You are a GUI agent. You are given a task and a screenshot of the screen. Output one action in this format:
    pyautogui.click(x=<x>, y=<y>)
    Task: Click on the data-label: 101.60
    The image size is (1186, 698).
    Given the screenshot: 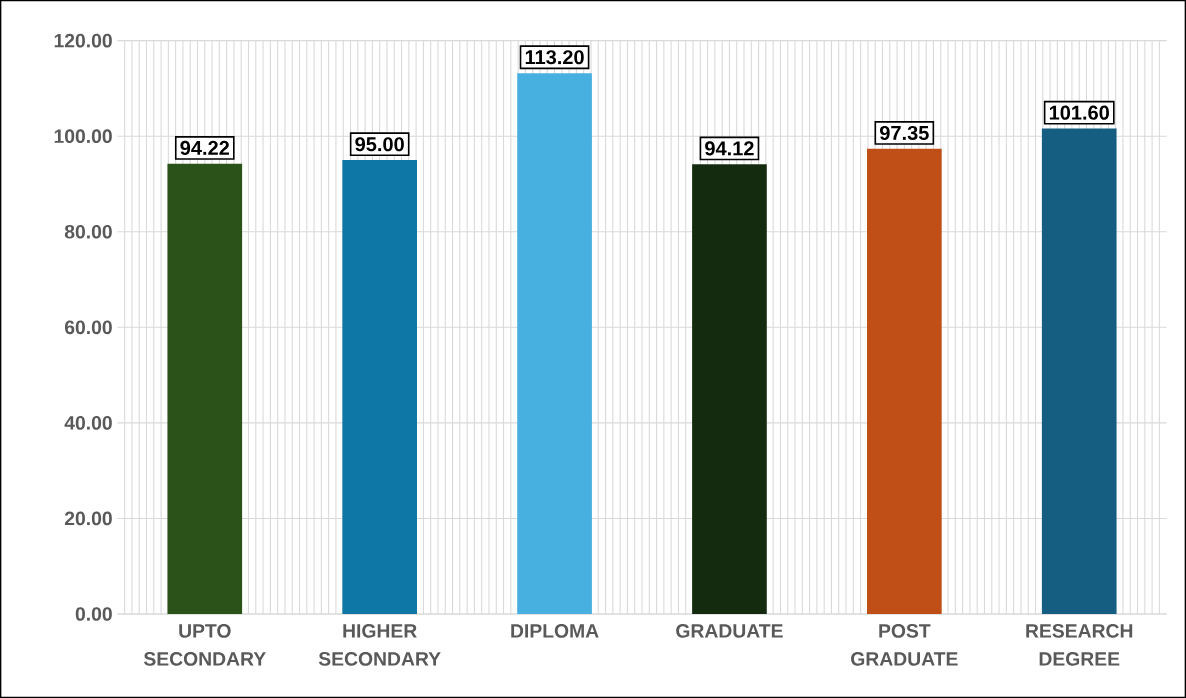 What is the action you would take?
    pyautogui.click(x=1079, y=112)
    